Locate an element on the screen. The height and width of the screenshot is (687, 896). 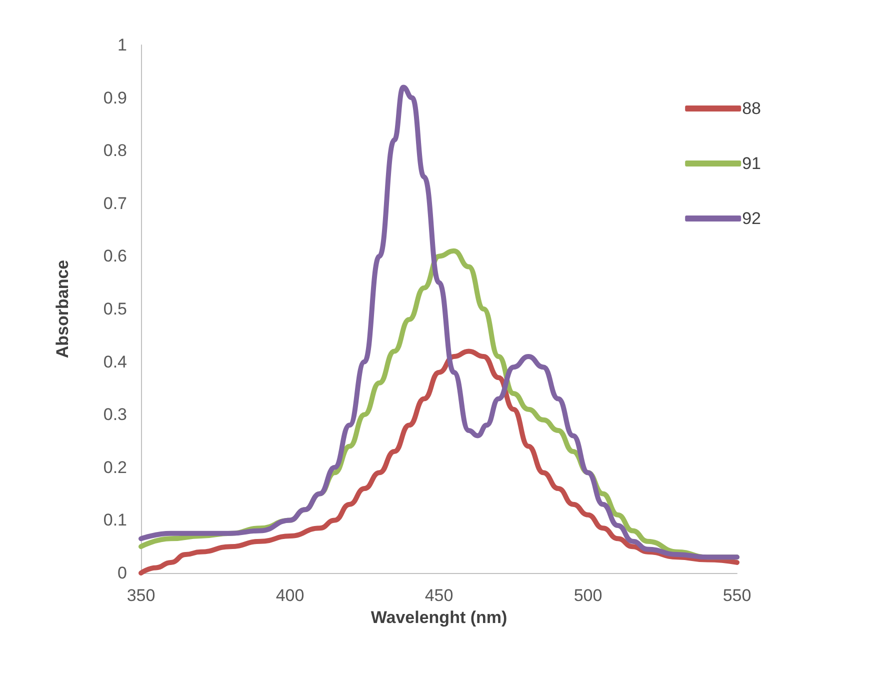
x-tick-label: 550 is located at coordinates (737, 595).